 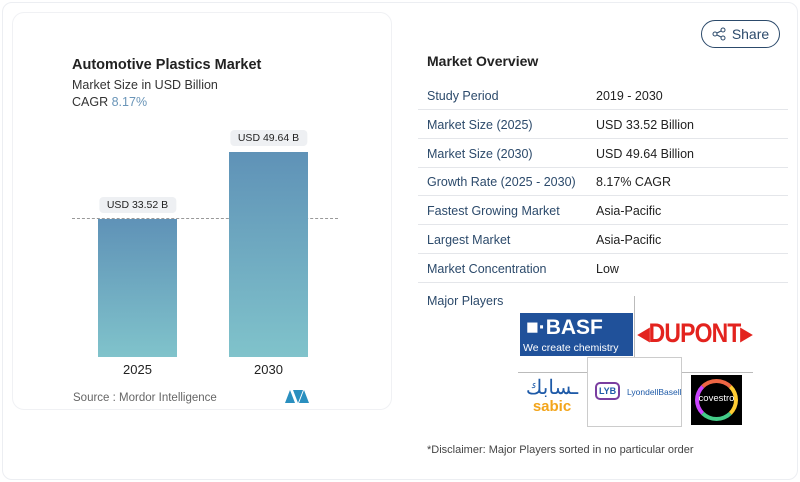 What do you see at coordinates (487, 268) in the screenshot?
I see `row-label: Market Concentration` at bounding box center [487, 268].